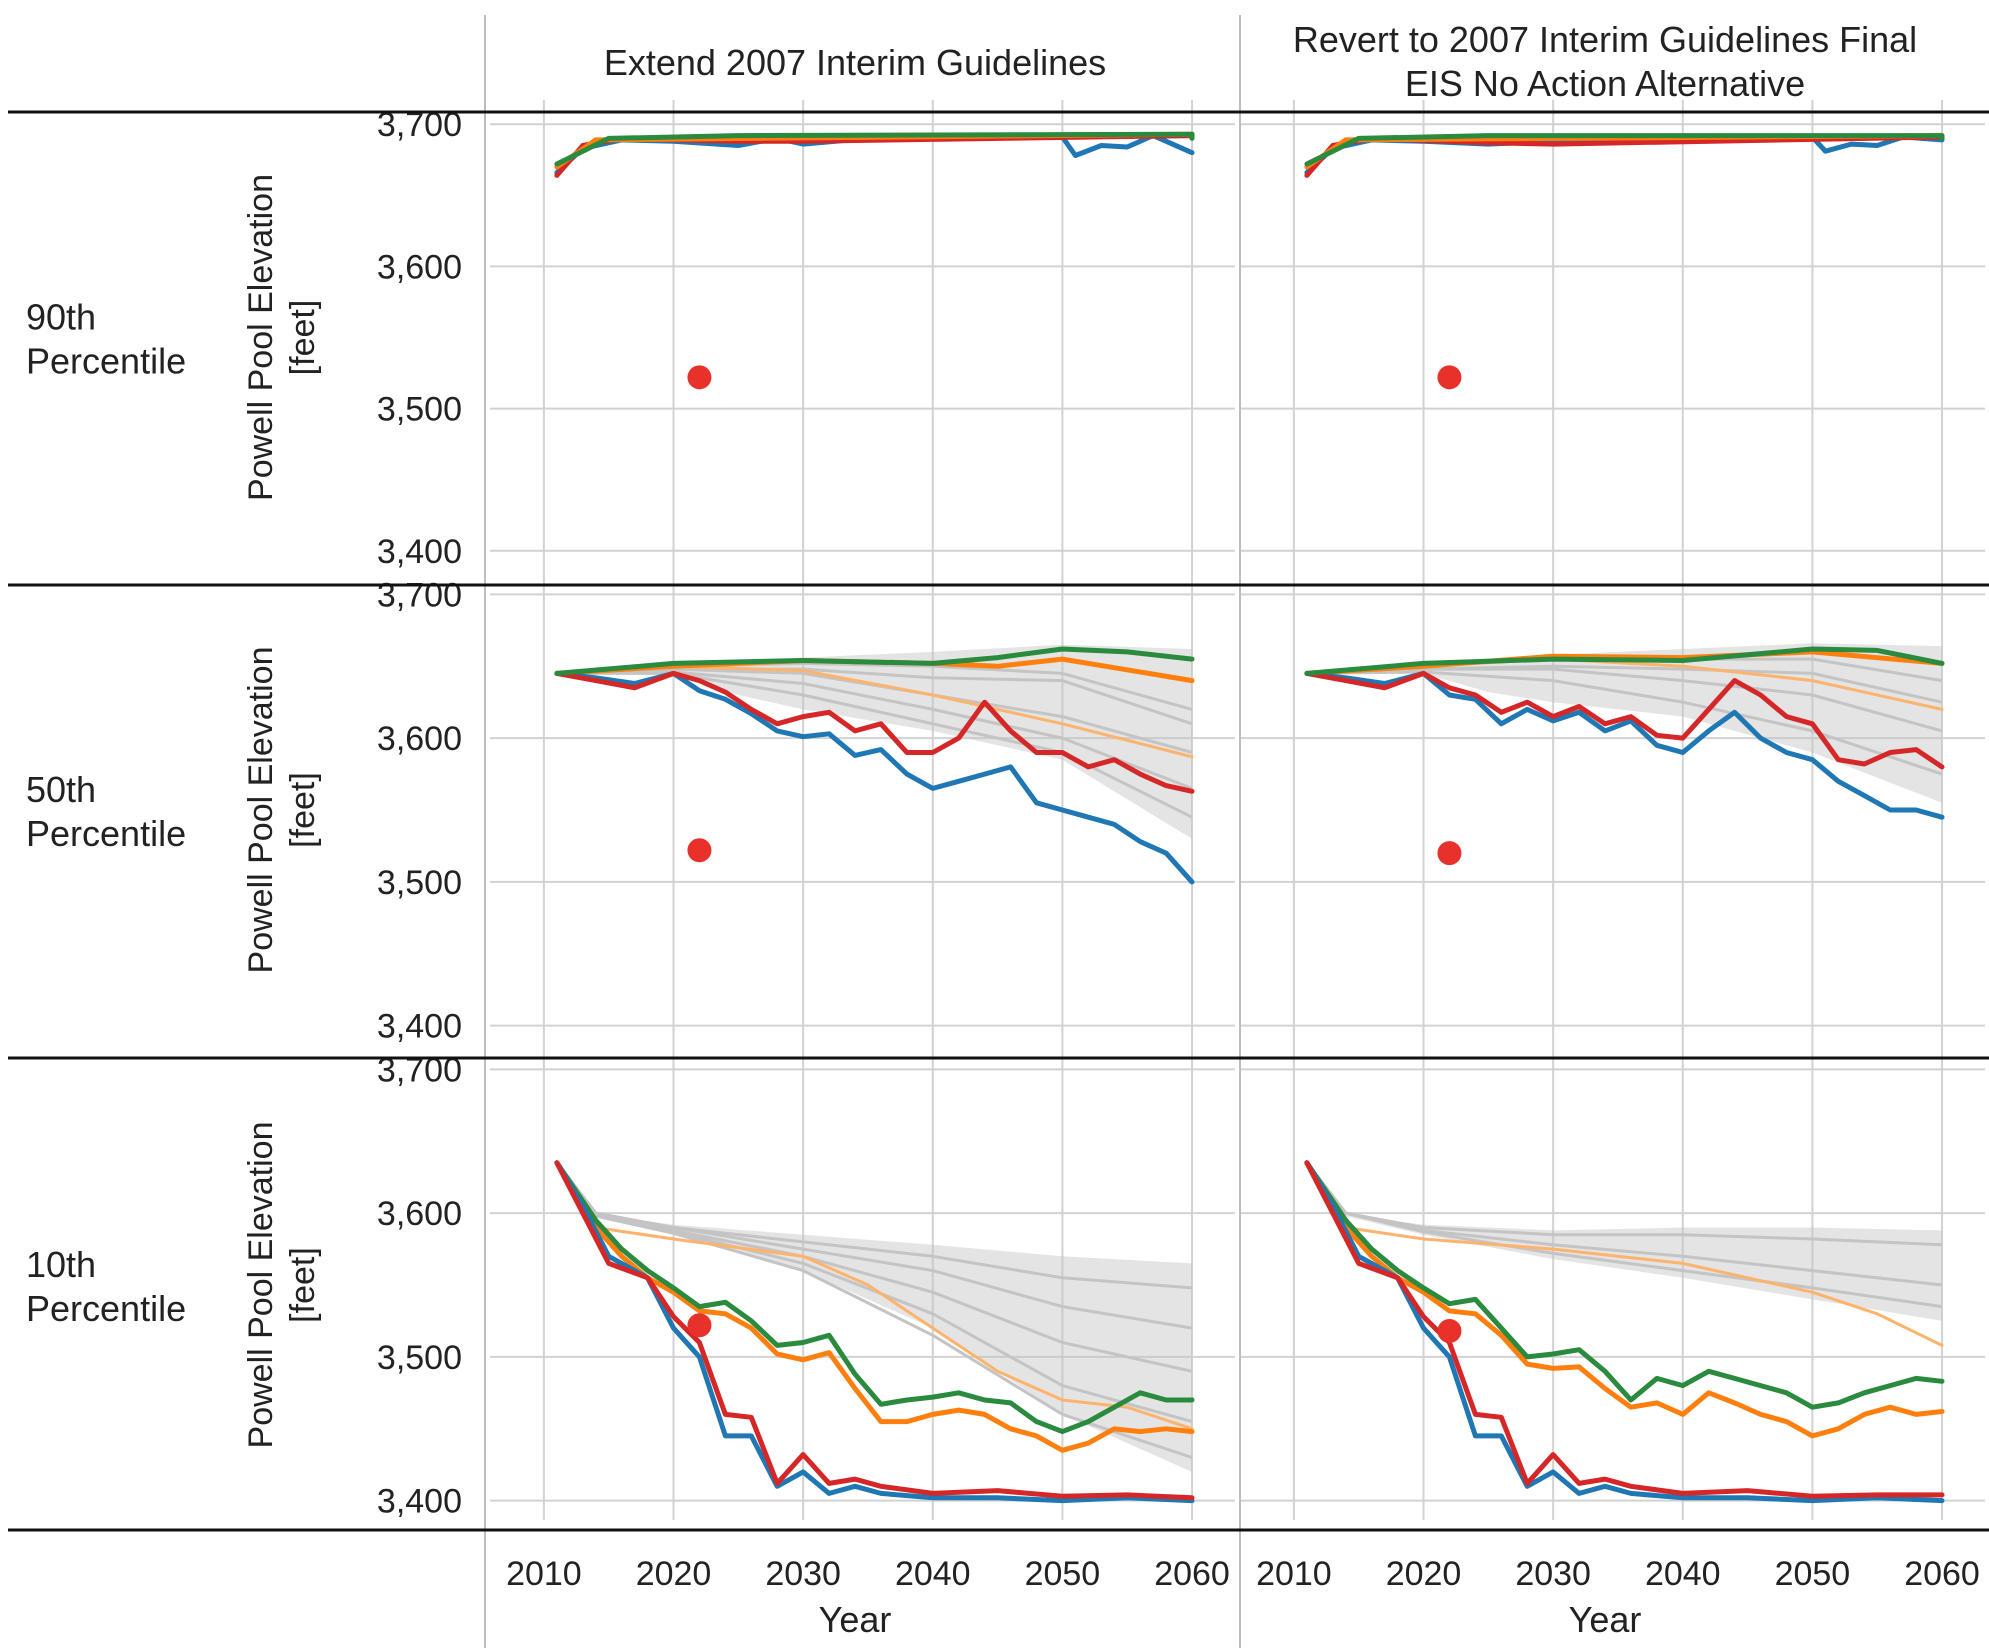 This screenshot has height=1648, width=1989. I want to click on column-title: Extend 2007 Interim Guidelines, so click(855, 62).